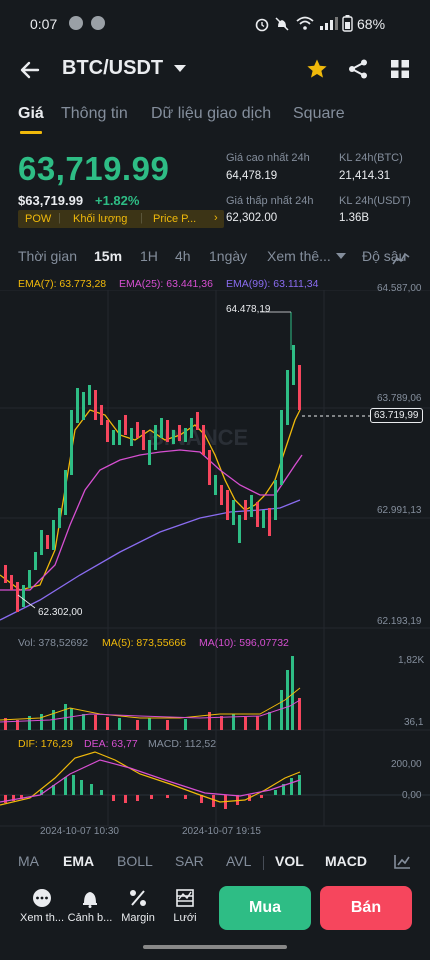 Image resolution: width=430 pixels, height=960 pixels. What do you see at coordinates (399, 510) in the screenshot?
I see `price-axis-3: 62.991,13` at bounding box center [399, 510].